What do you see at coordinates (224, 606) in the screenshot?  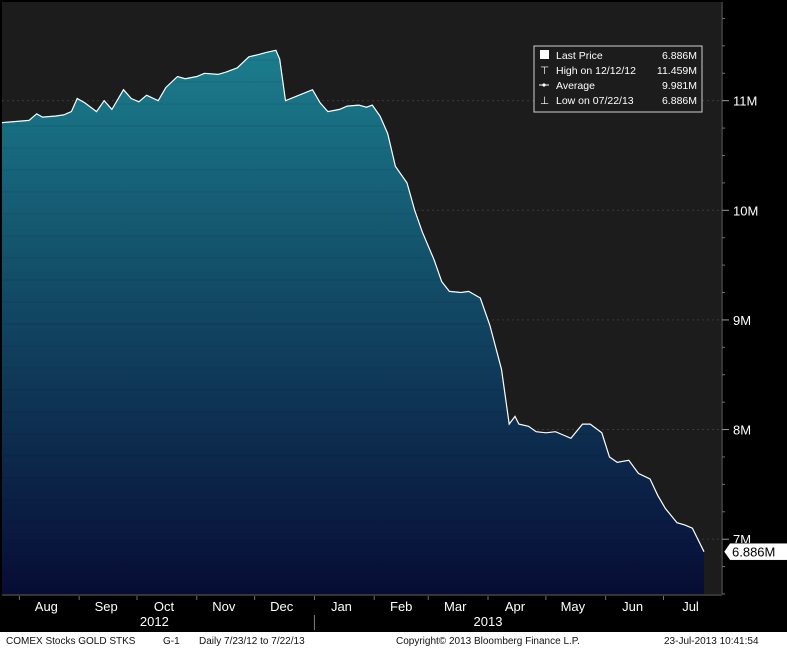 I see `x-tick-label: Nov` at bounding box center [224, 606].